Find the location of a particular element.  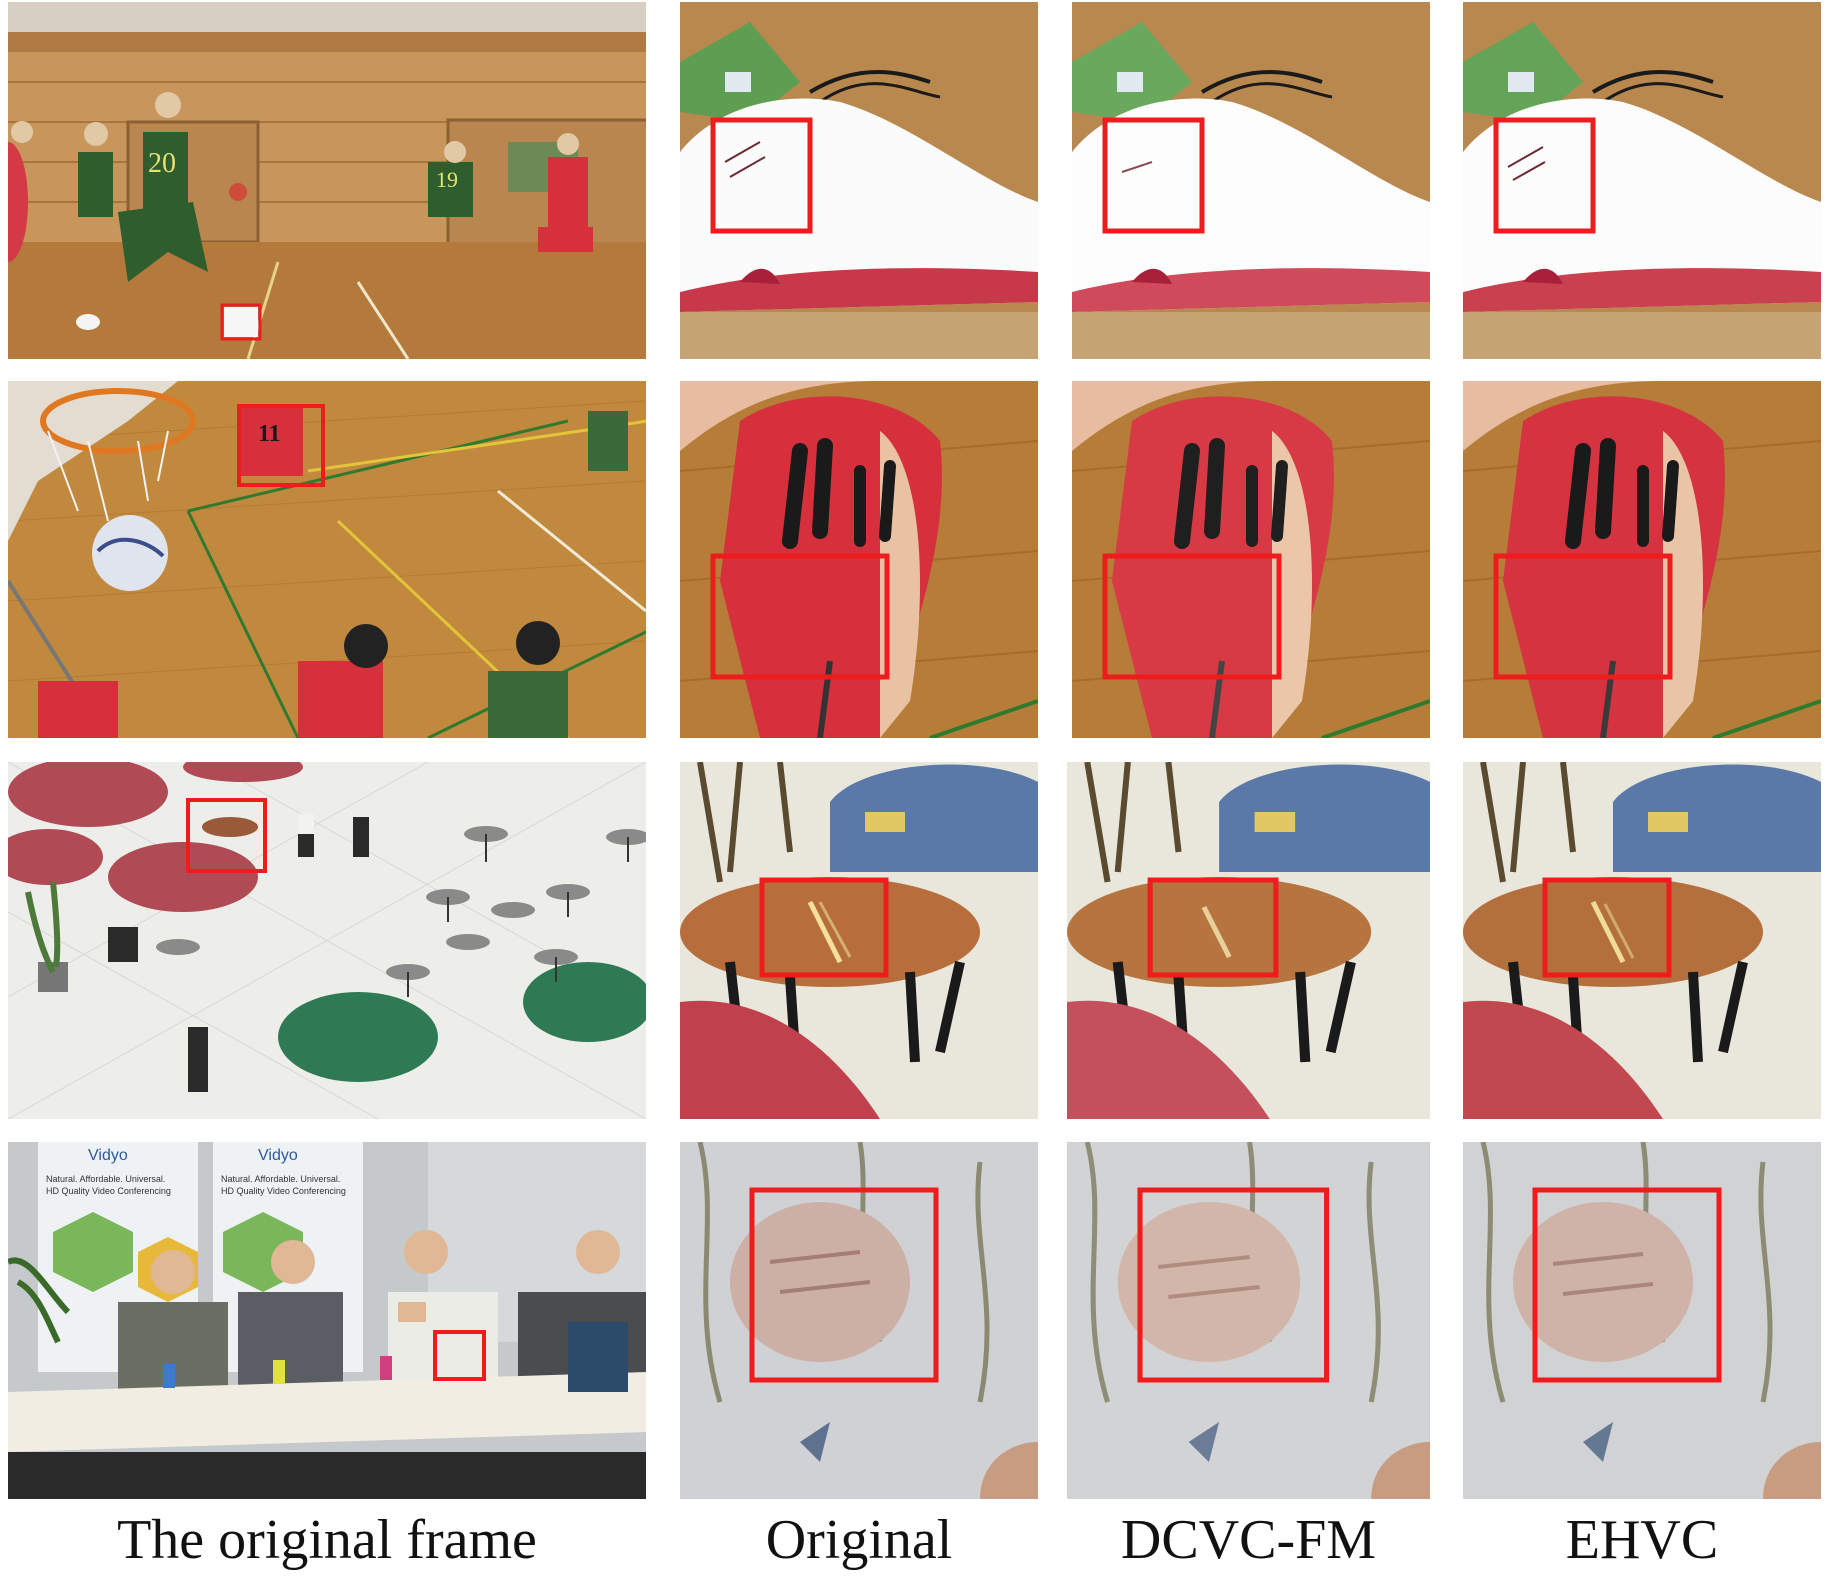

jersey-number-20: 20 is located at coordinates (162, 163).